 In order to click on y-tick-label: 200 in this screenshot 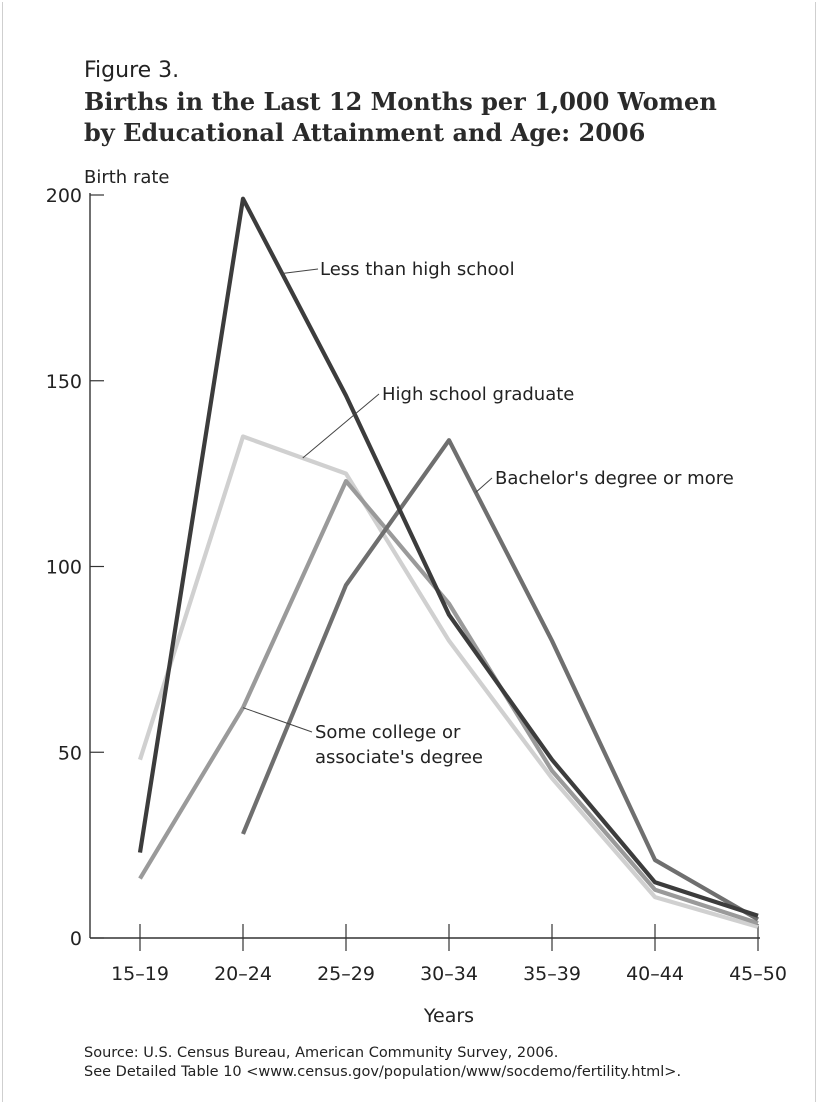, I will do `click(64, 196)`.